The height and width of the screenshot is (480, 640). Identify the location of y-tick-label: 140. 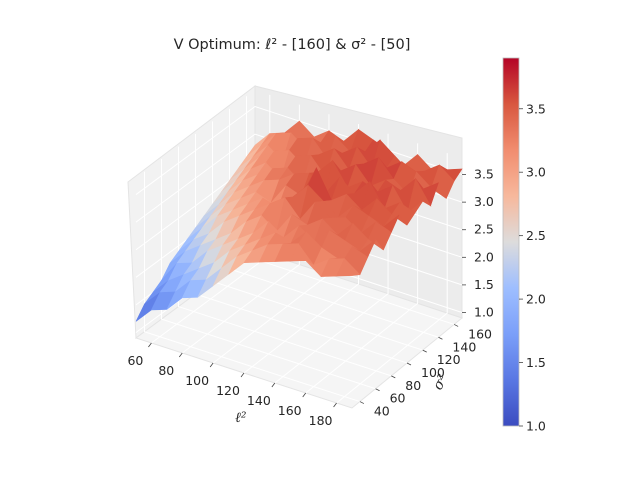
(464, 346).